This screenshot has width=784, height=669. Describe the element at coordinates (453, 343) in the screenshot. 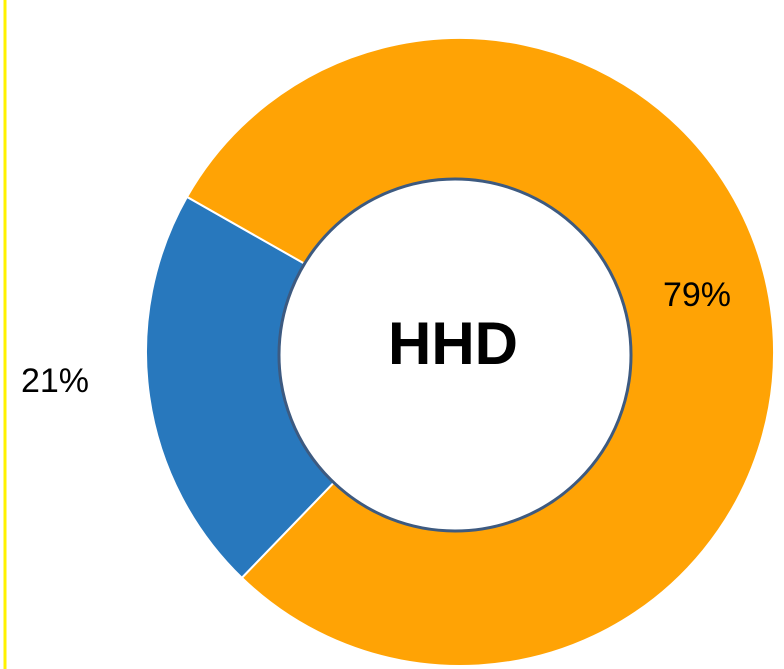

I see `center-label: HHD` at that location.